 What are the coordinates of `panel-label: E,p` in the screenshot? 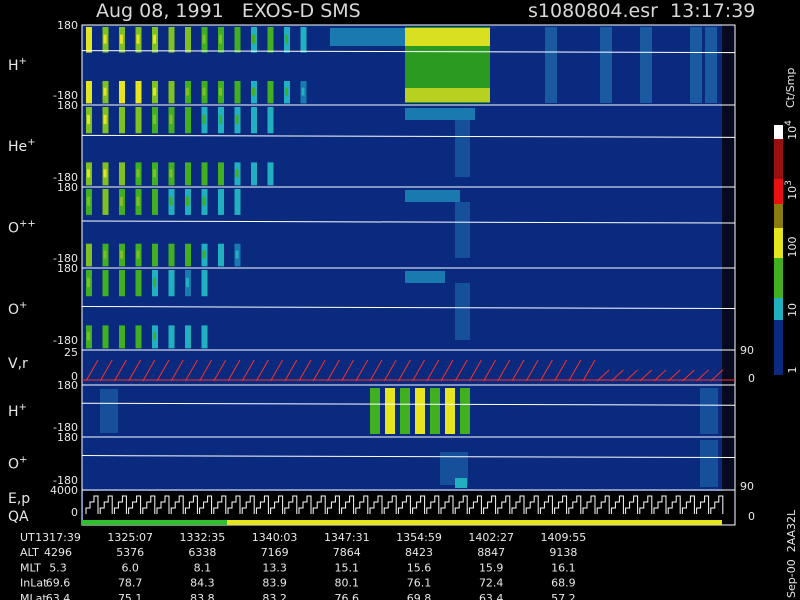 It's located at (19, 499).